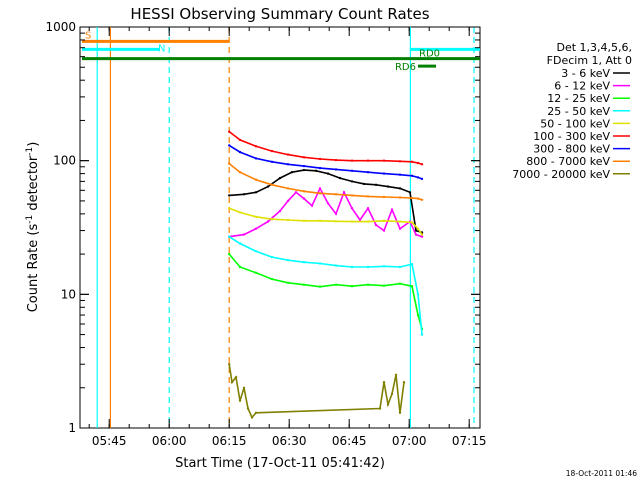  Describe the element at coordinates (469, 441) in the screenshot. I see `x-tick-label: 07:15` at that location.